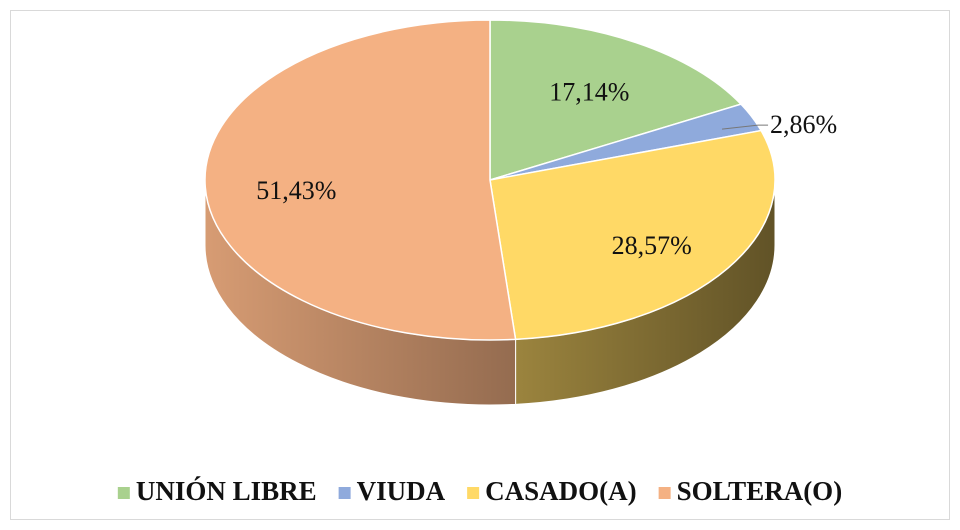 Image resolution: width=960 pixels, height=530 pixels. I want to click on data-label: 17,14%, so click(589, 92).